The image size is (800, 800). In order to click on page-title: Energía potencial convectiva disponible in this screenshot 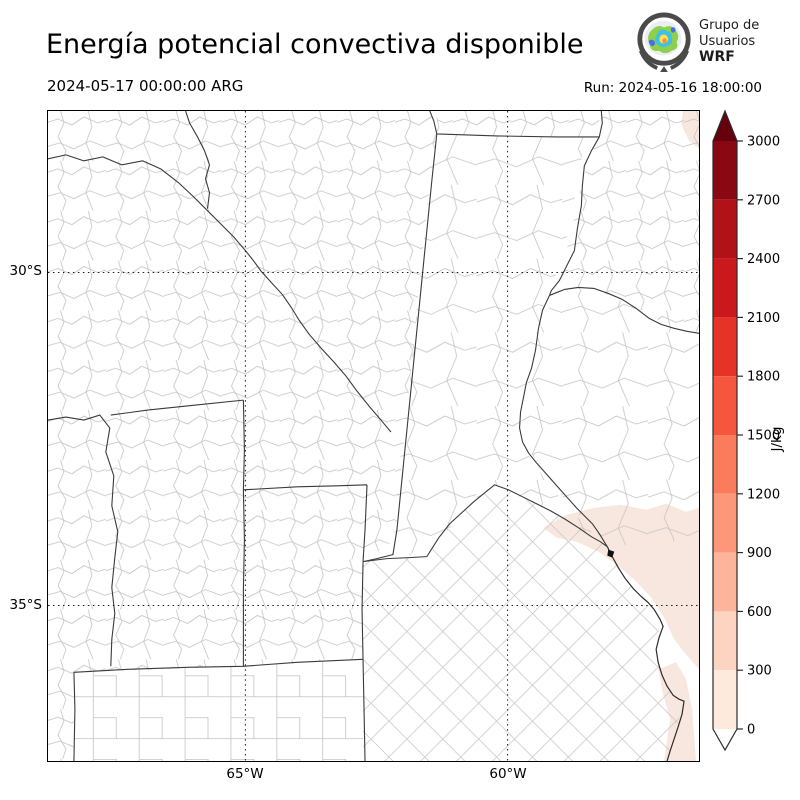, I will do `click(315, 44)`.